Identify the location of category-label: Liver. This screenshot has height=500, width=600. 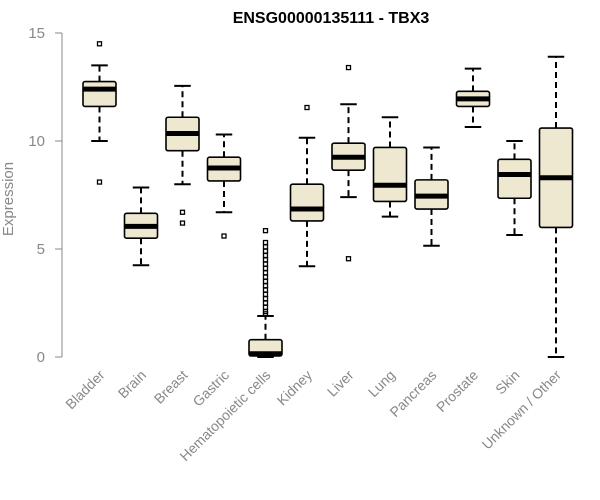
(340, 383).